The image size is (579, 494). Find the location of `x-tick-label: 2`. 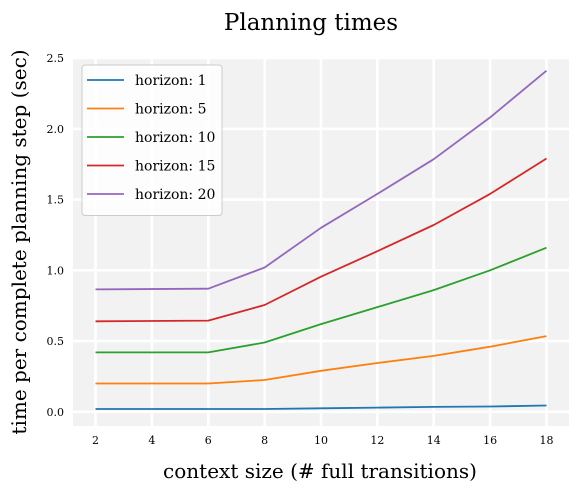

x-tick-label: 2 is located at coordinates (95, 440).